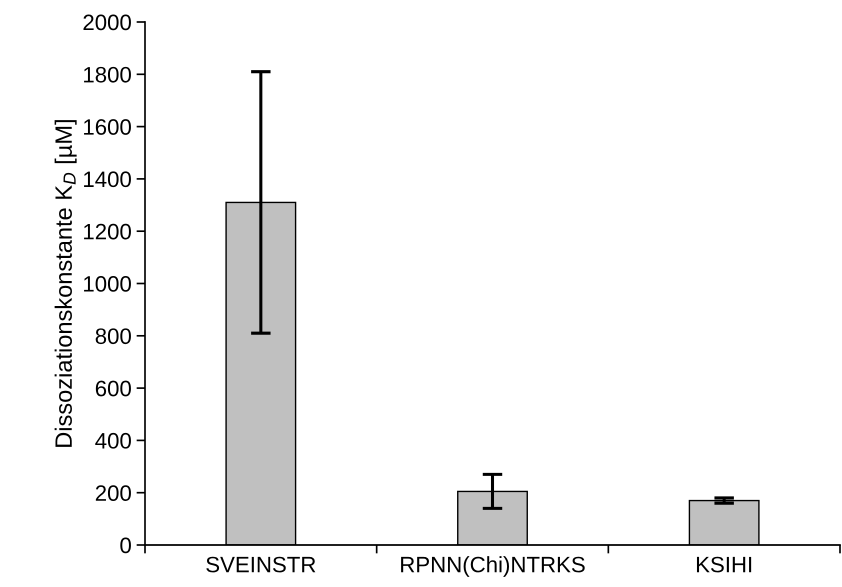  What do you see at coordinates (724, 564) in the screenshot?
I see `x-tick-label: KSIHI` at bounding box center [724, 564].